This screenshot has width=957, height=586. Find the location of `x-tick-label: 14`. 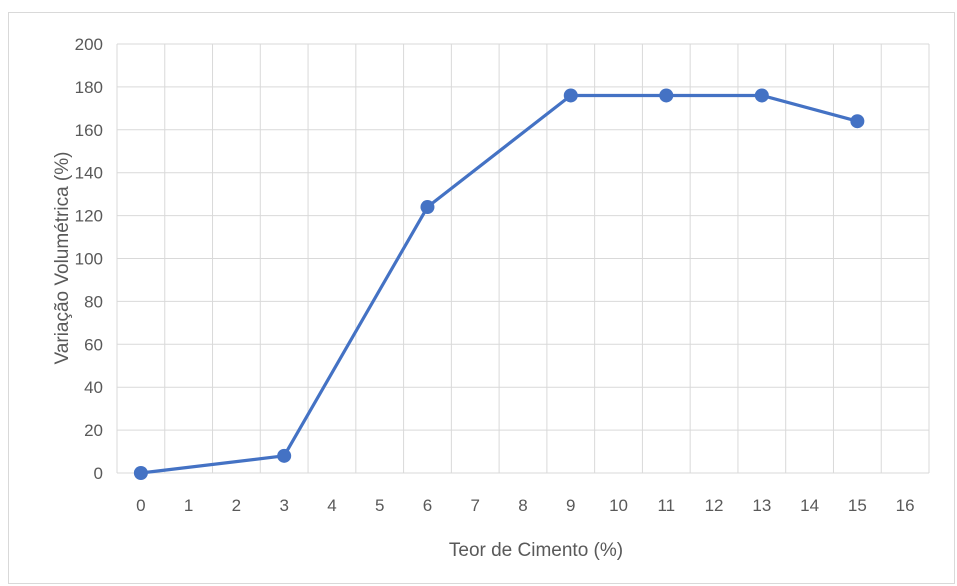

x-tick-label: 14 is located at coordinates (809, 505).